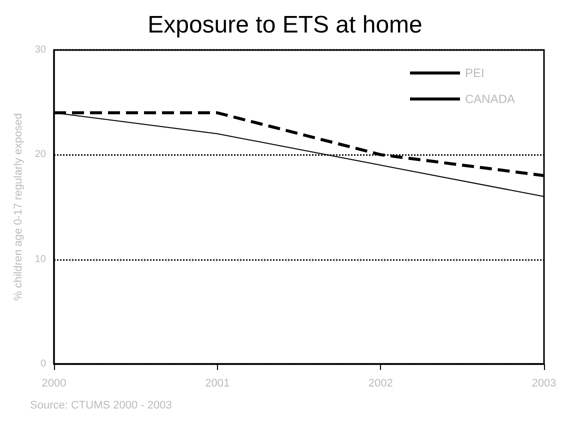  I want to click on legend-label: PEI, so click(474, 73).